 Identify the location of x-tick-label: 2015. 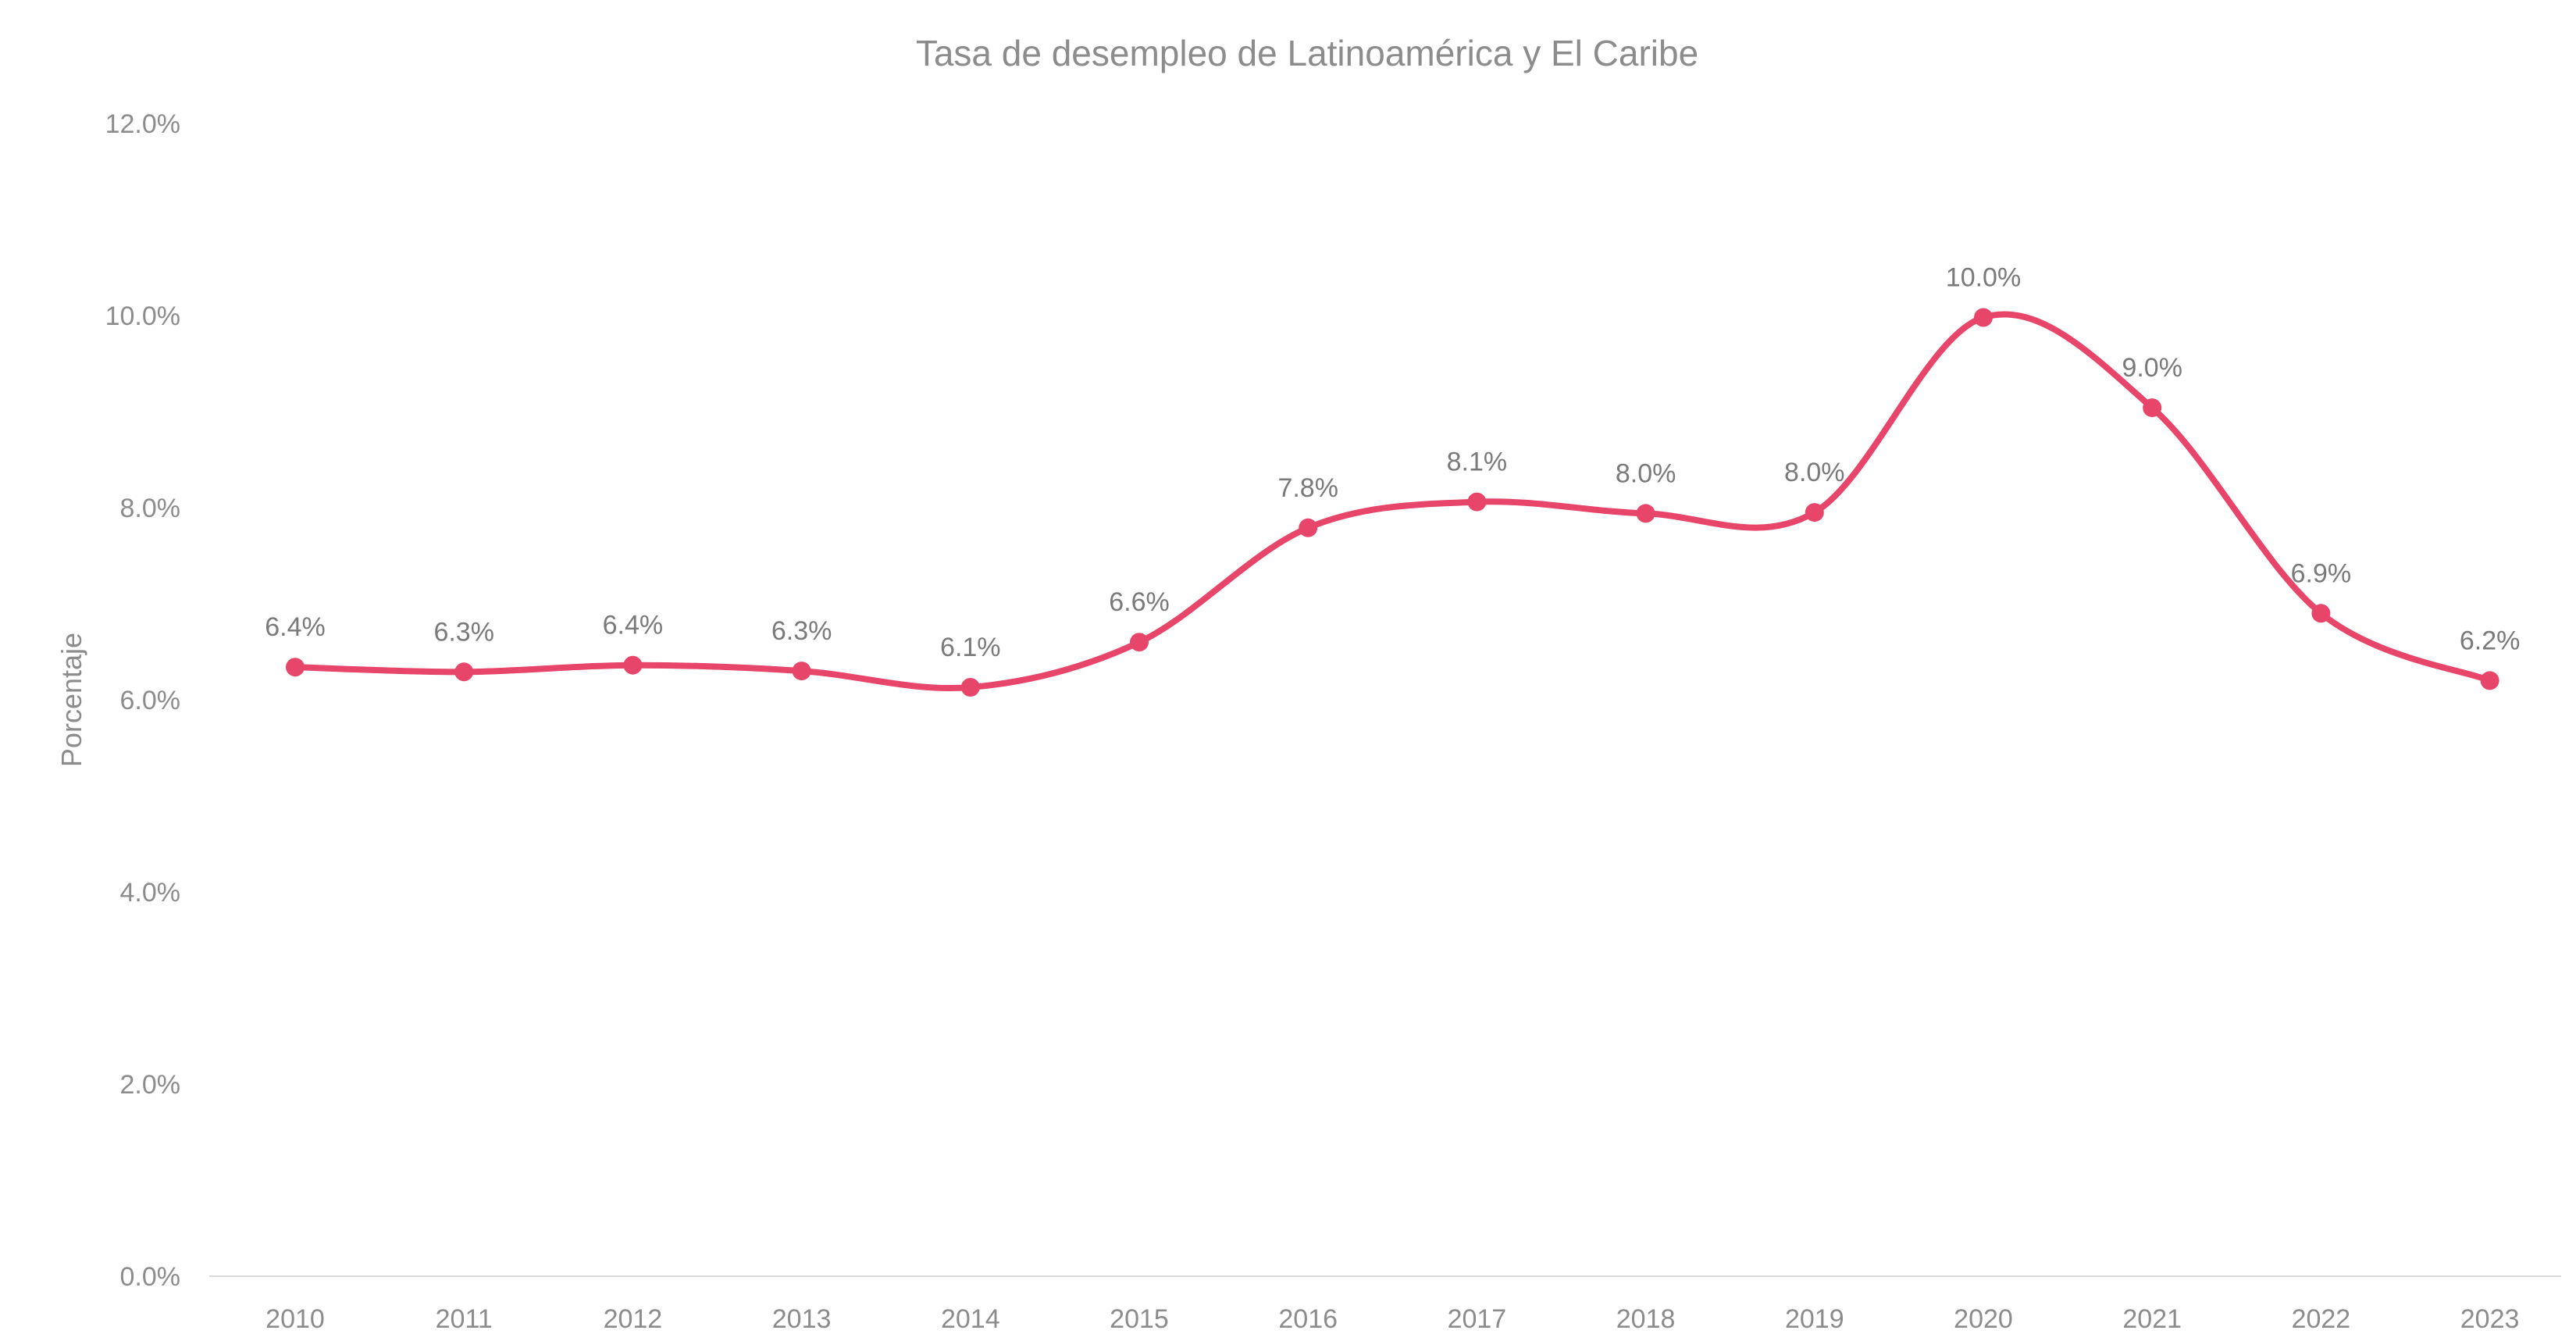
(1140, 1319).